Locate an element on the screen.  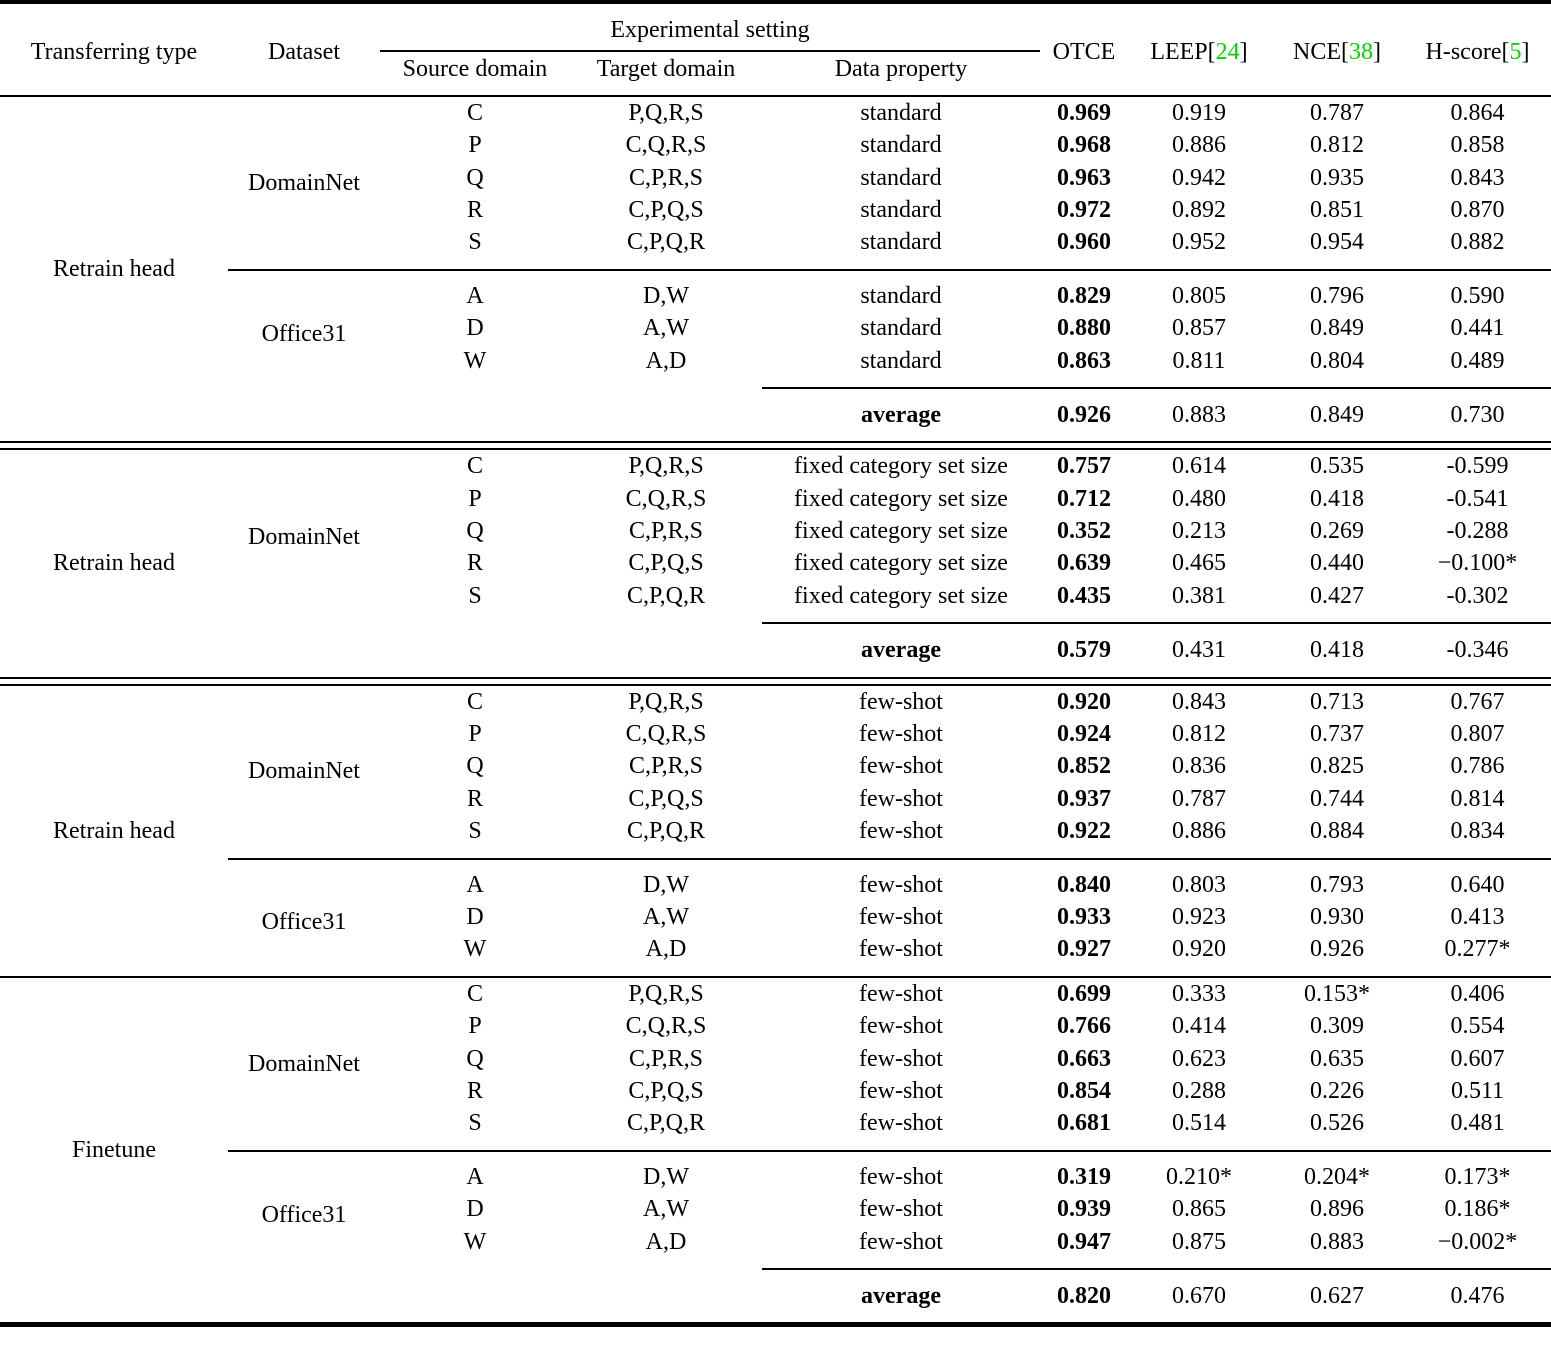
cell-hscore: -0.288 is located at coordinates (1477, 531).